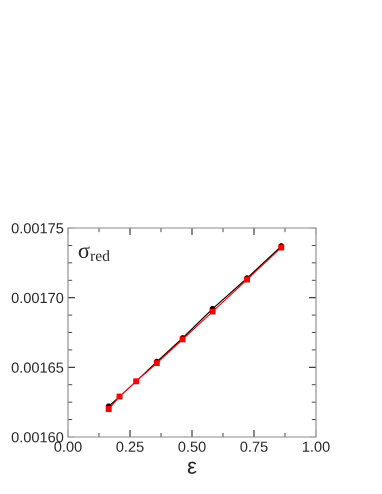 This screenshot has width=382, height=494. What do you see at coordinates (192, 447) in the screenshot?
I see `x-tick-label: 0.50` at bounding box center [192, 447].